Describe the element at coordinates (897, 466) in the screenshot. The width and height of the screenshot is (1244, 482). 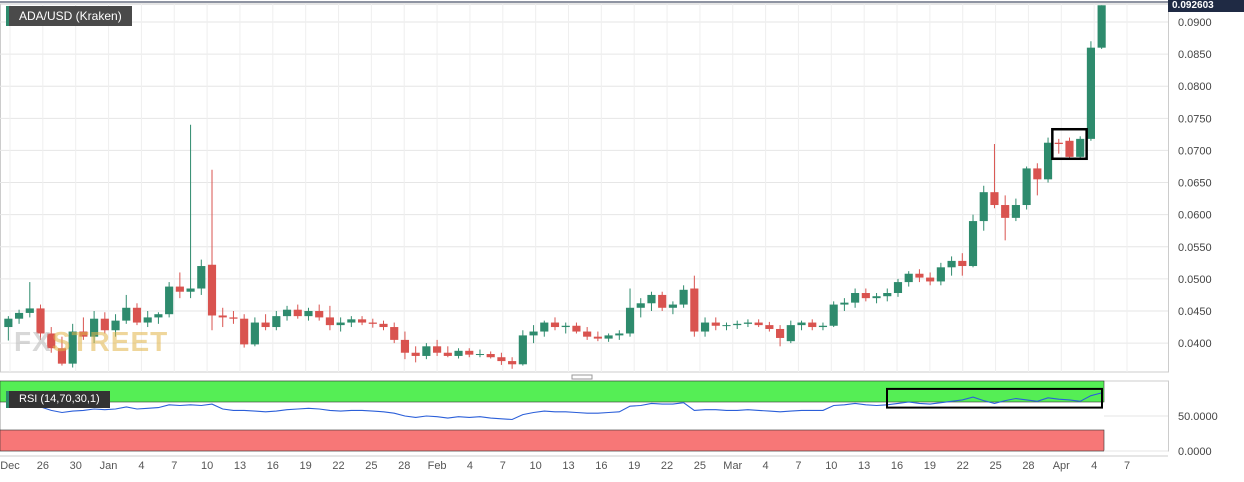
I see `x-tick-label: 16` at that location.